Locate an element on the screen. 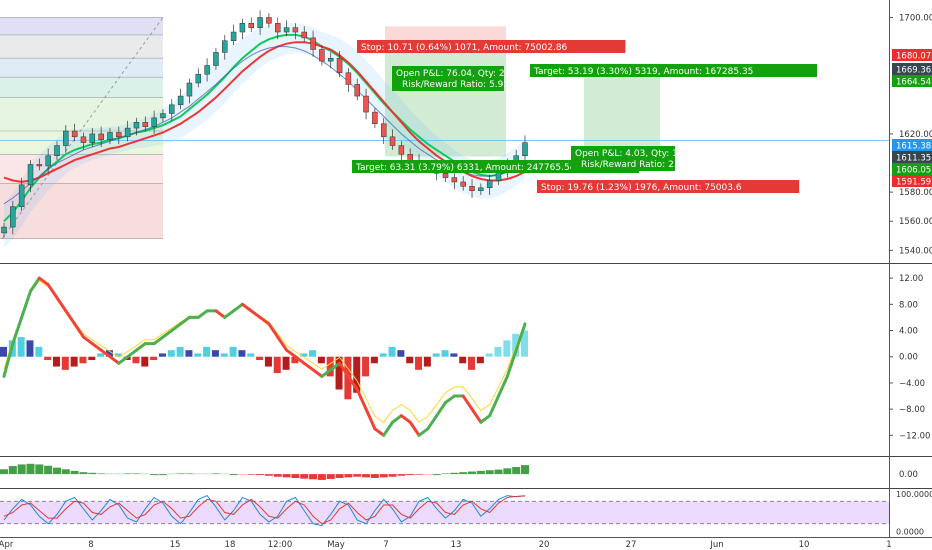 The width and height of the screenshot is (932, 550). price-tick-label: 1540.00 is located at coordinates (915, 251).